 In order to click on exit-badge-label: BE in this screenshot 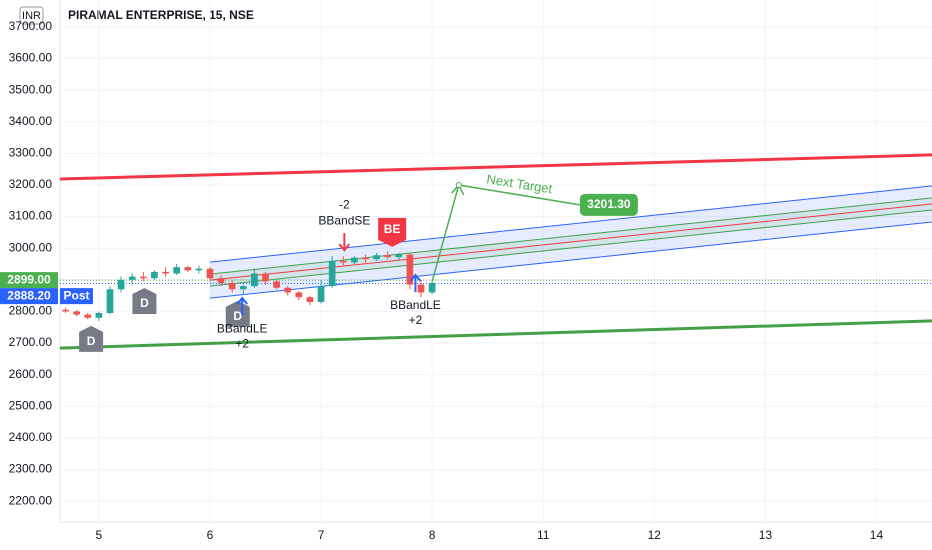, I will do `click(392, 229)`.